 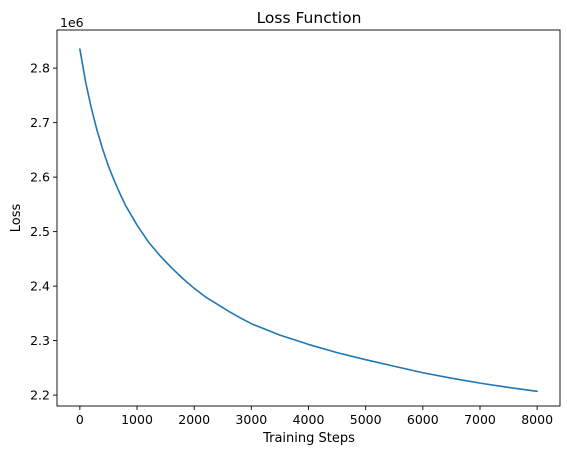 I want to click on y-axis: 2.2 2.3 2.4 2.5 2.6 2.7 2.8, so click(x=43, y=232).